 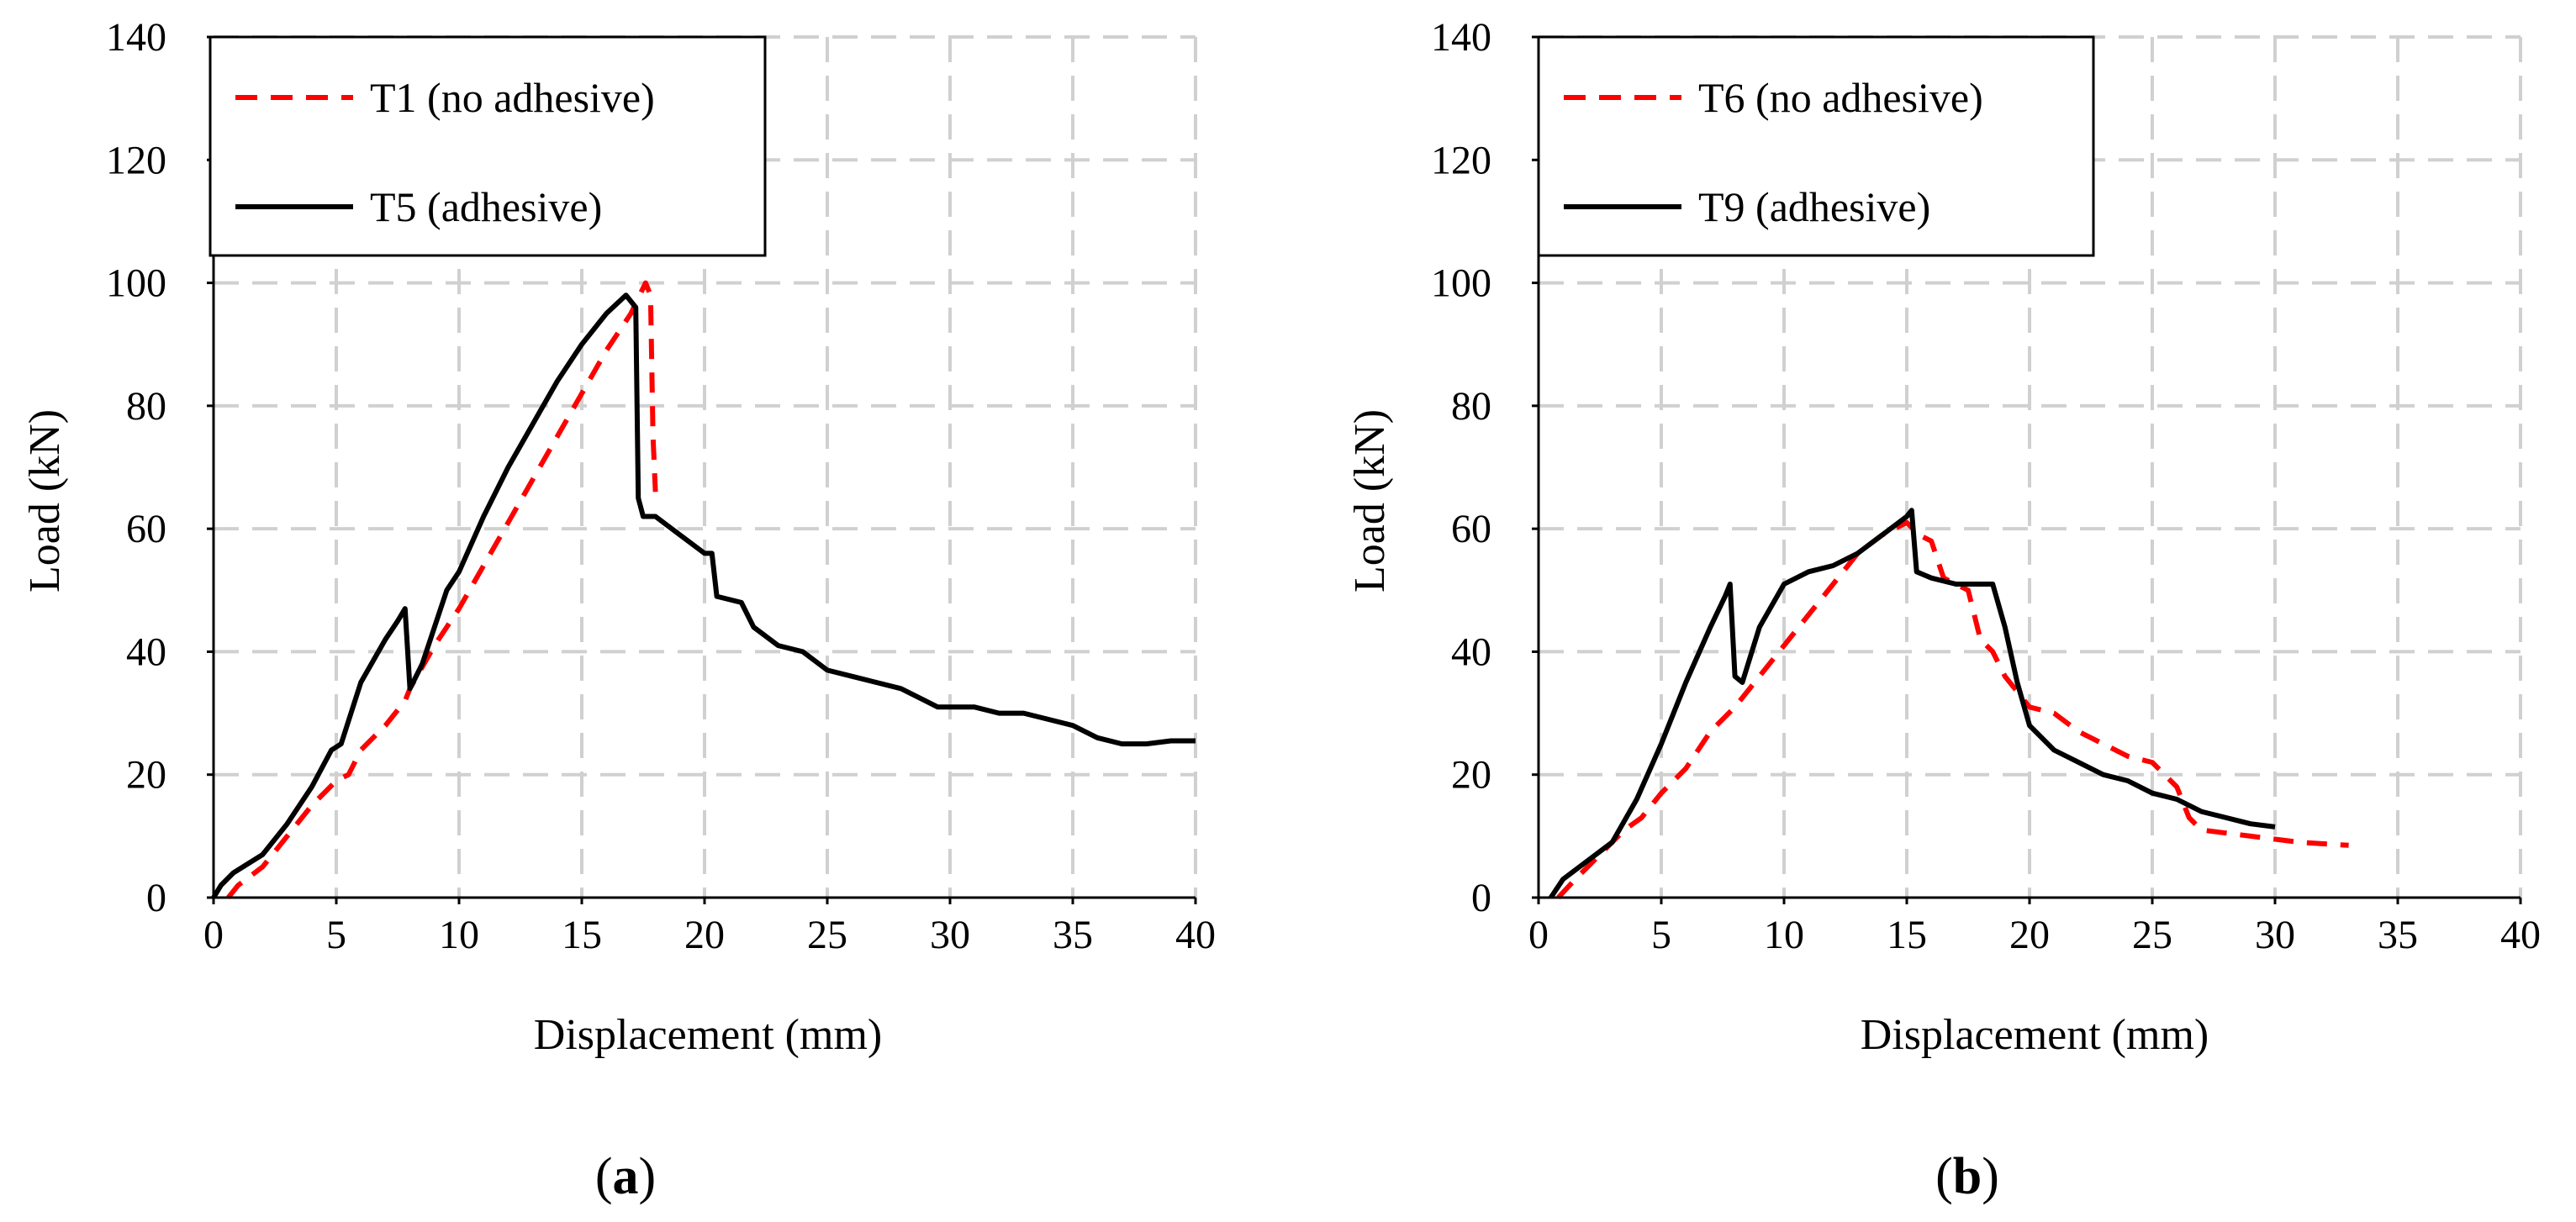 What do you see at coordinates (146, 651) in the screenshot?
I see `y-tick-label-a-2: 40` at bounding box center [146, 651].